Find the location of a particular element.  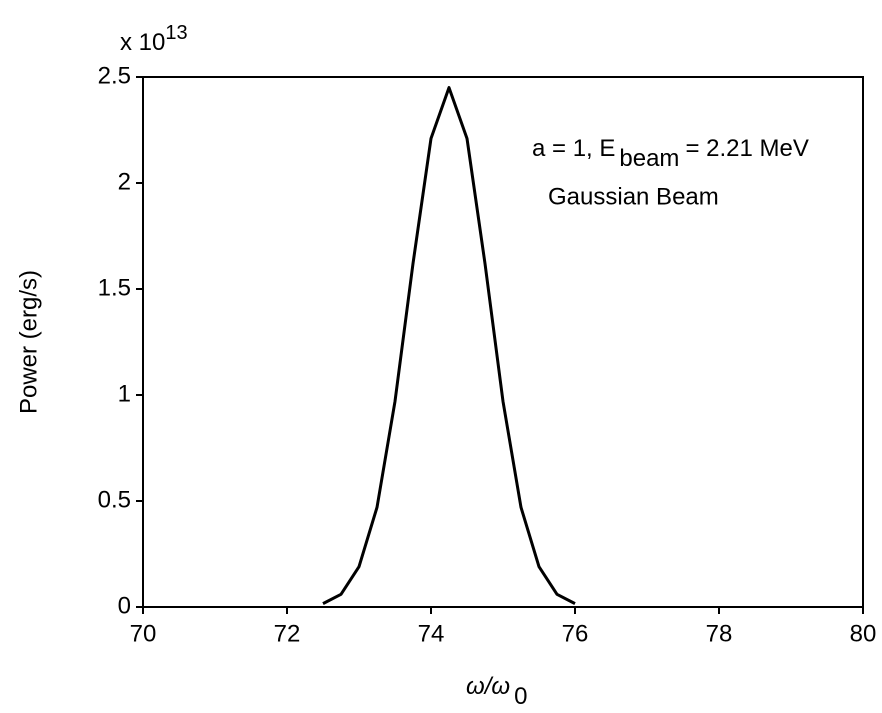

x-label-sub: 0 is located at coordinates (520, 696).